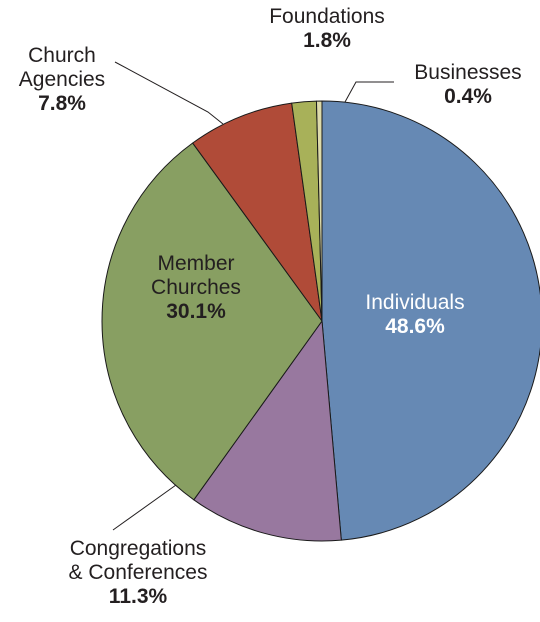  I want to click on slice-label-member-churches: Churches, so click(196, 287).